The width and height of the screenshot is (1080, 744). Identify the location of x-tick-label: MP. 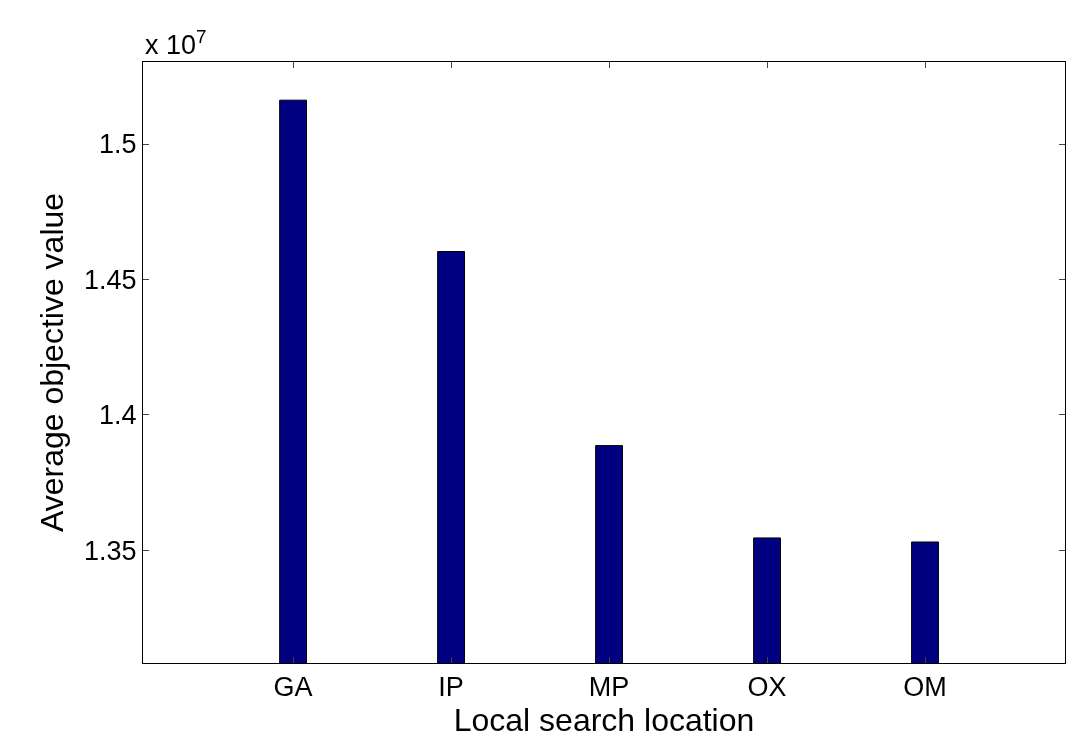
(609, 687).